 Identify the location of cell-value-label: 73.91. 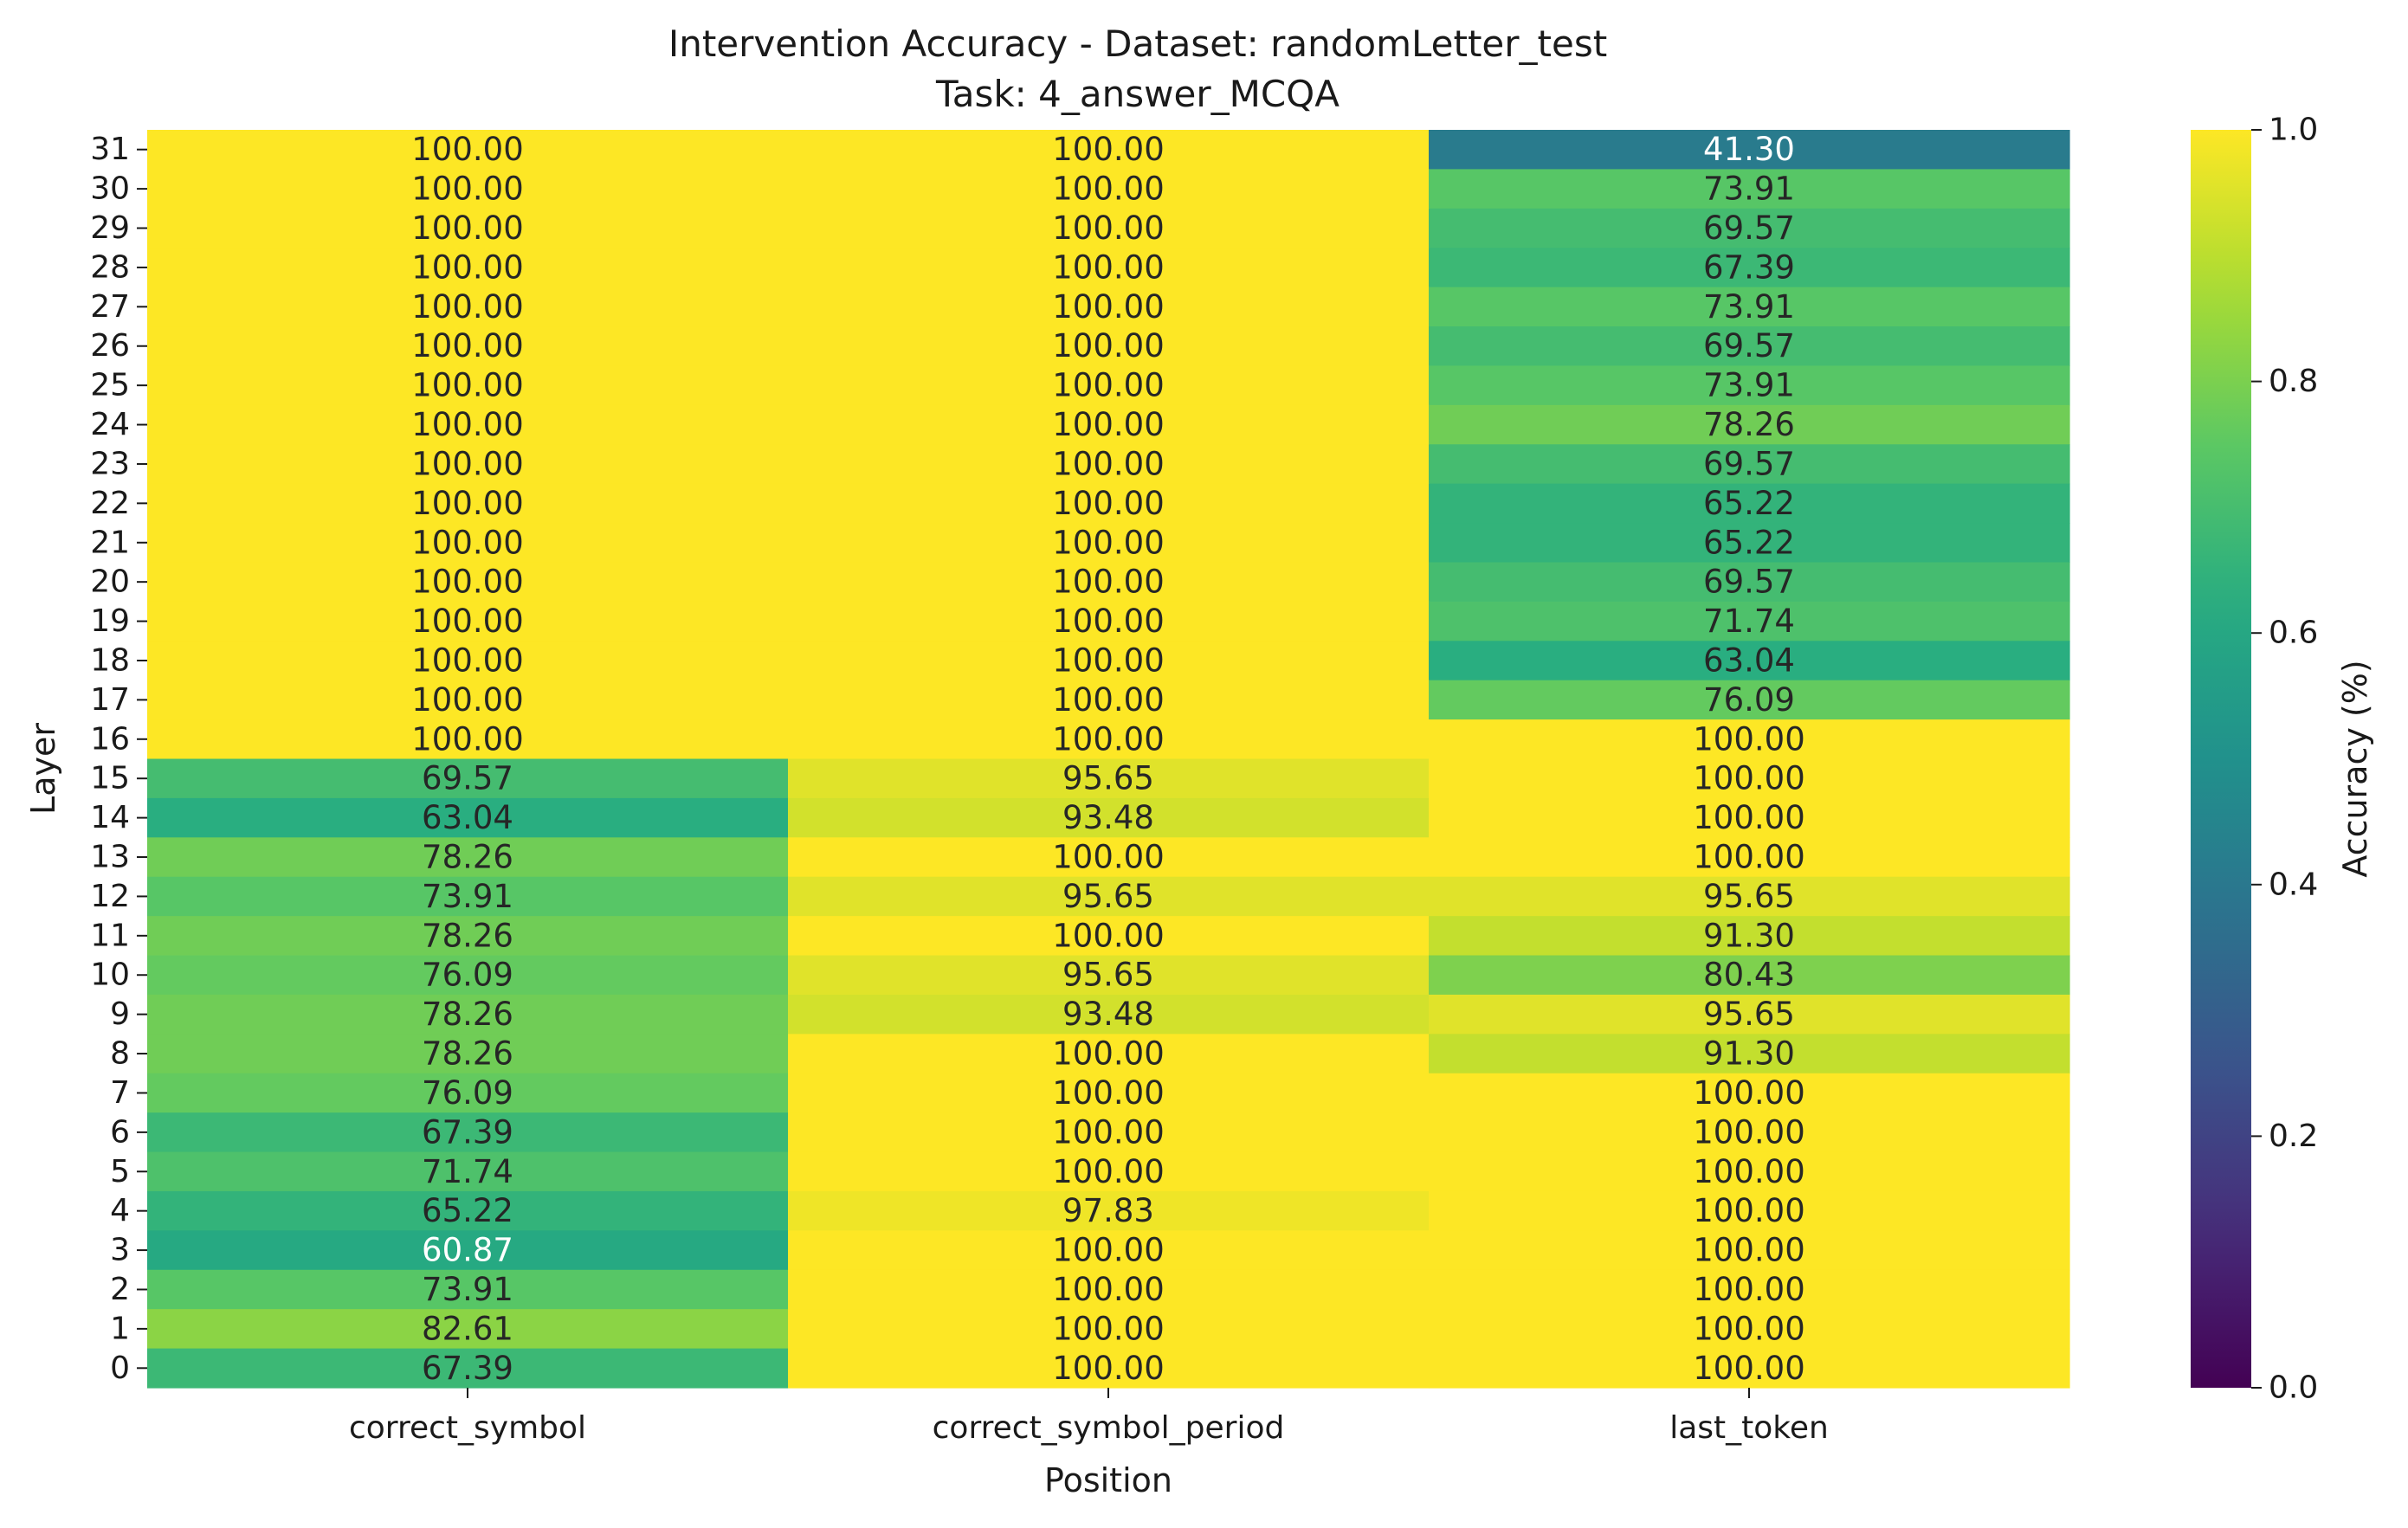
(1749, 190).